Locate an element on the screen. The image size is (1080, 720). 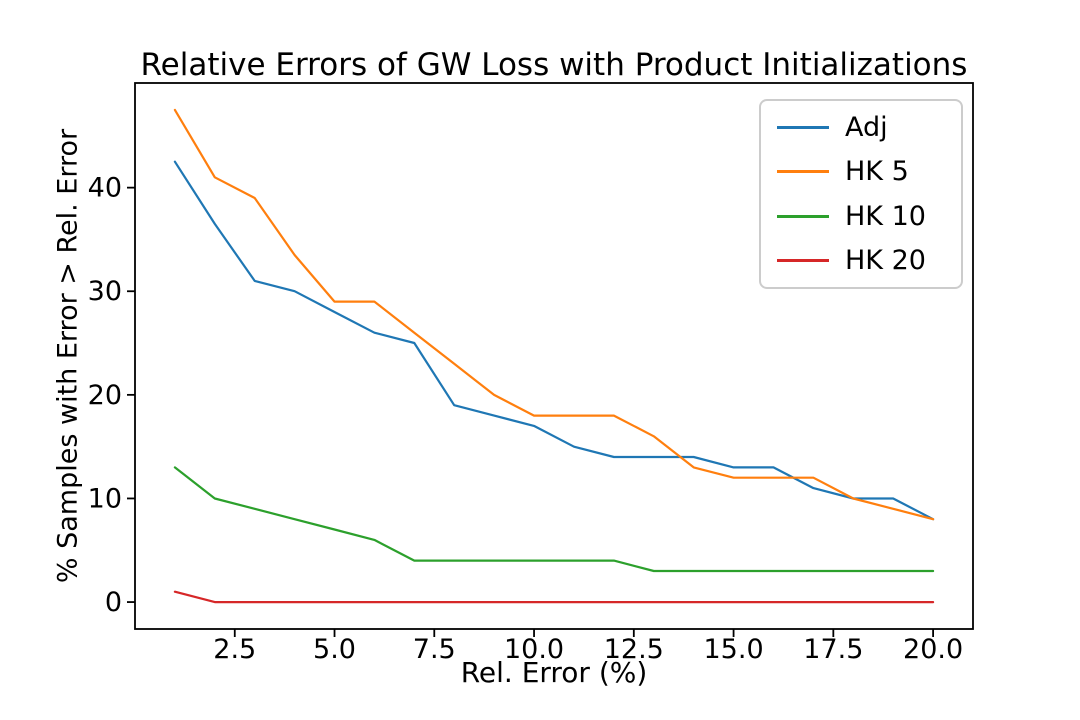
y-tick-label: 30 is located at coordinates (105, 291).